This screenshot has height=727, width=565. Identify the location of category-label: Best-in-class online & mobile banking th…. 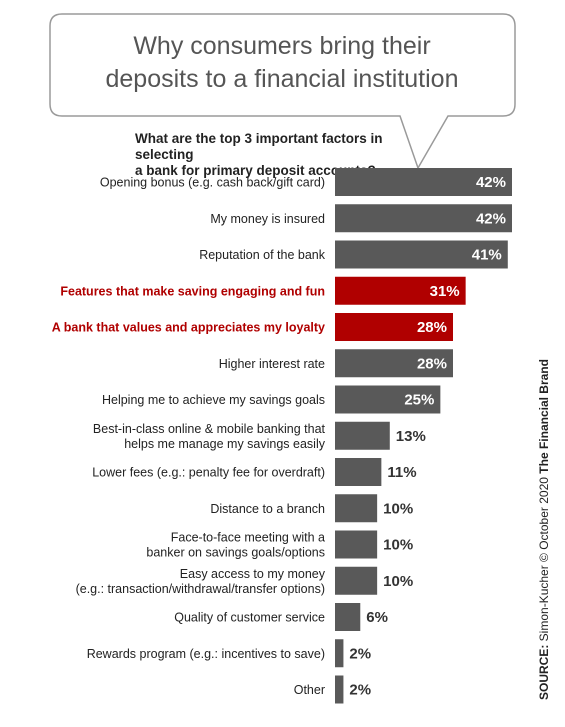
(209, 429).